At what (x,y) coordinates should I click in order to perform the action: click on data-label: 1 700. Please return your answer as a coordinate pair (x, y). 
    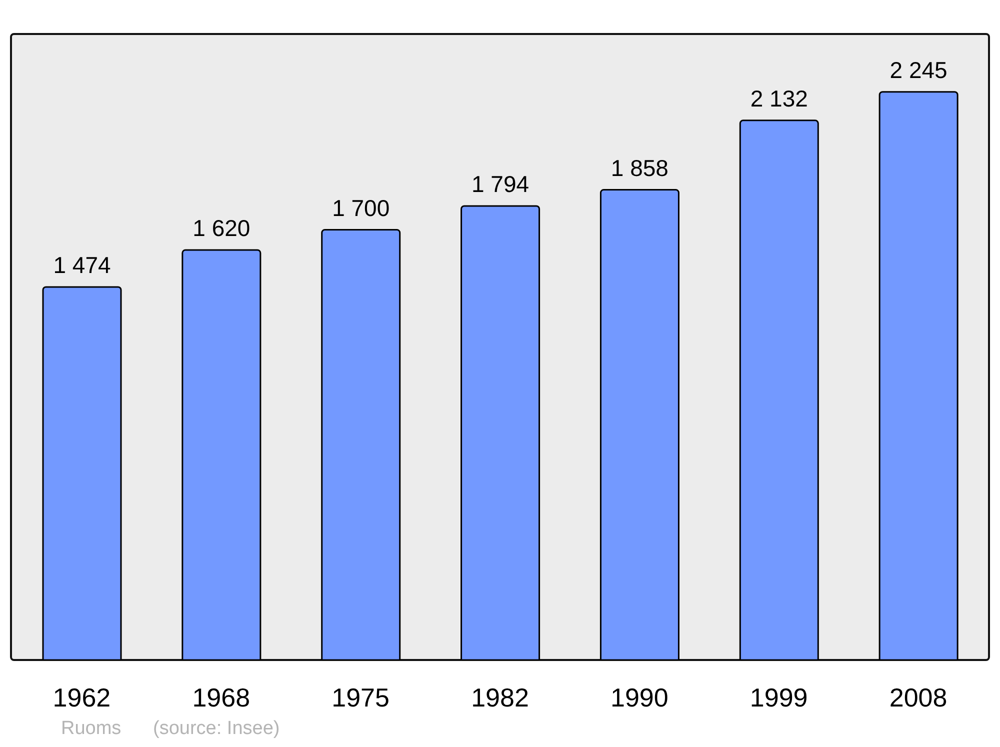
    Looking at the image, I should click on (361, 207).